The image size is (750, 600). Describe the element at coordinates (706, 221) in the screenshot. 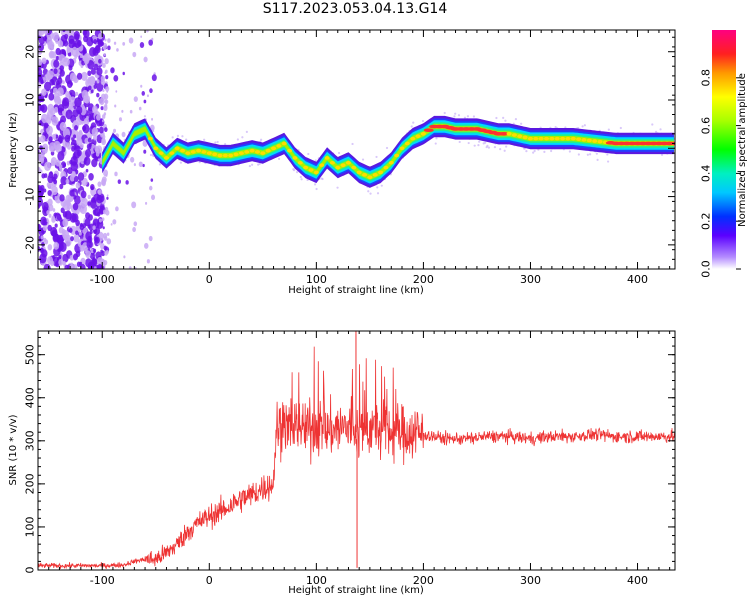

I see `colorbar-tick-label: 0.2` at that location.